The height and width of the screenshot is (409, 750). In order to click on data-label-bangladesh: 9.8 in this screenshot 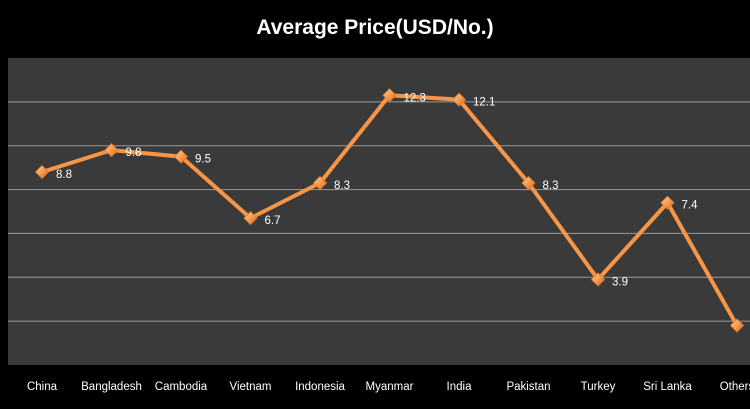, I will do `click(134, 153)`.